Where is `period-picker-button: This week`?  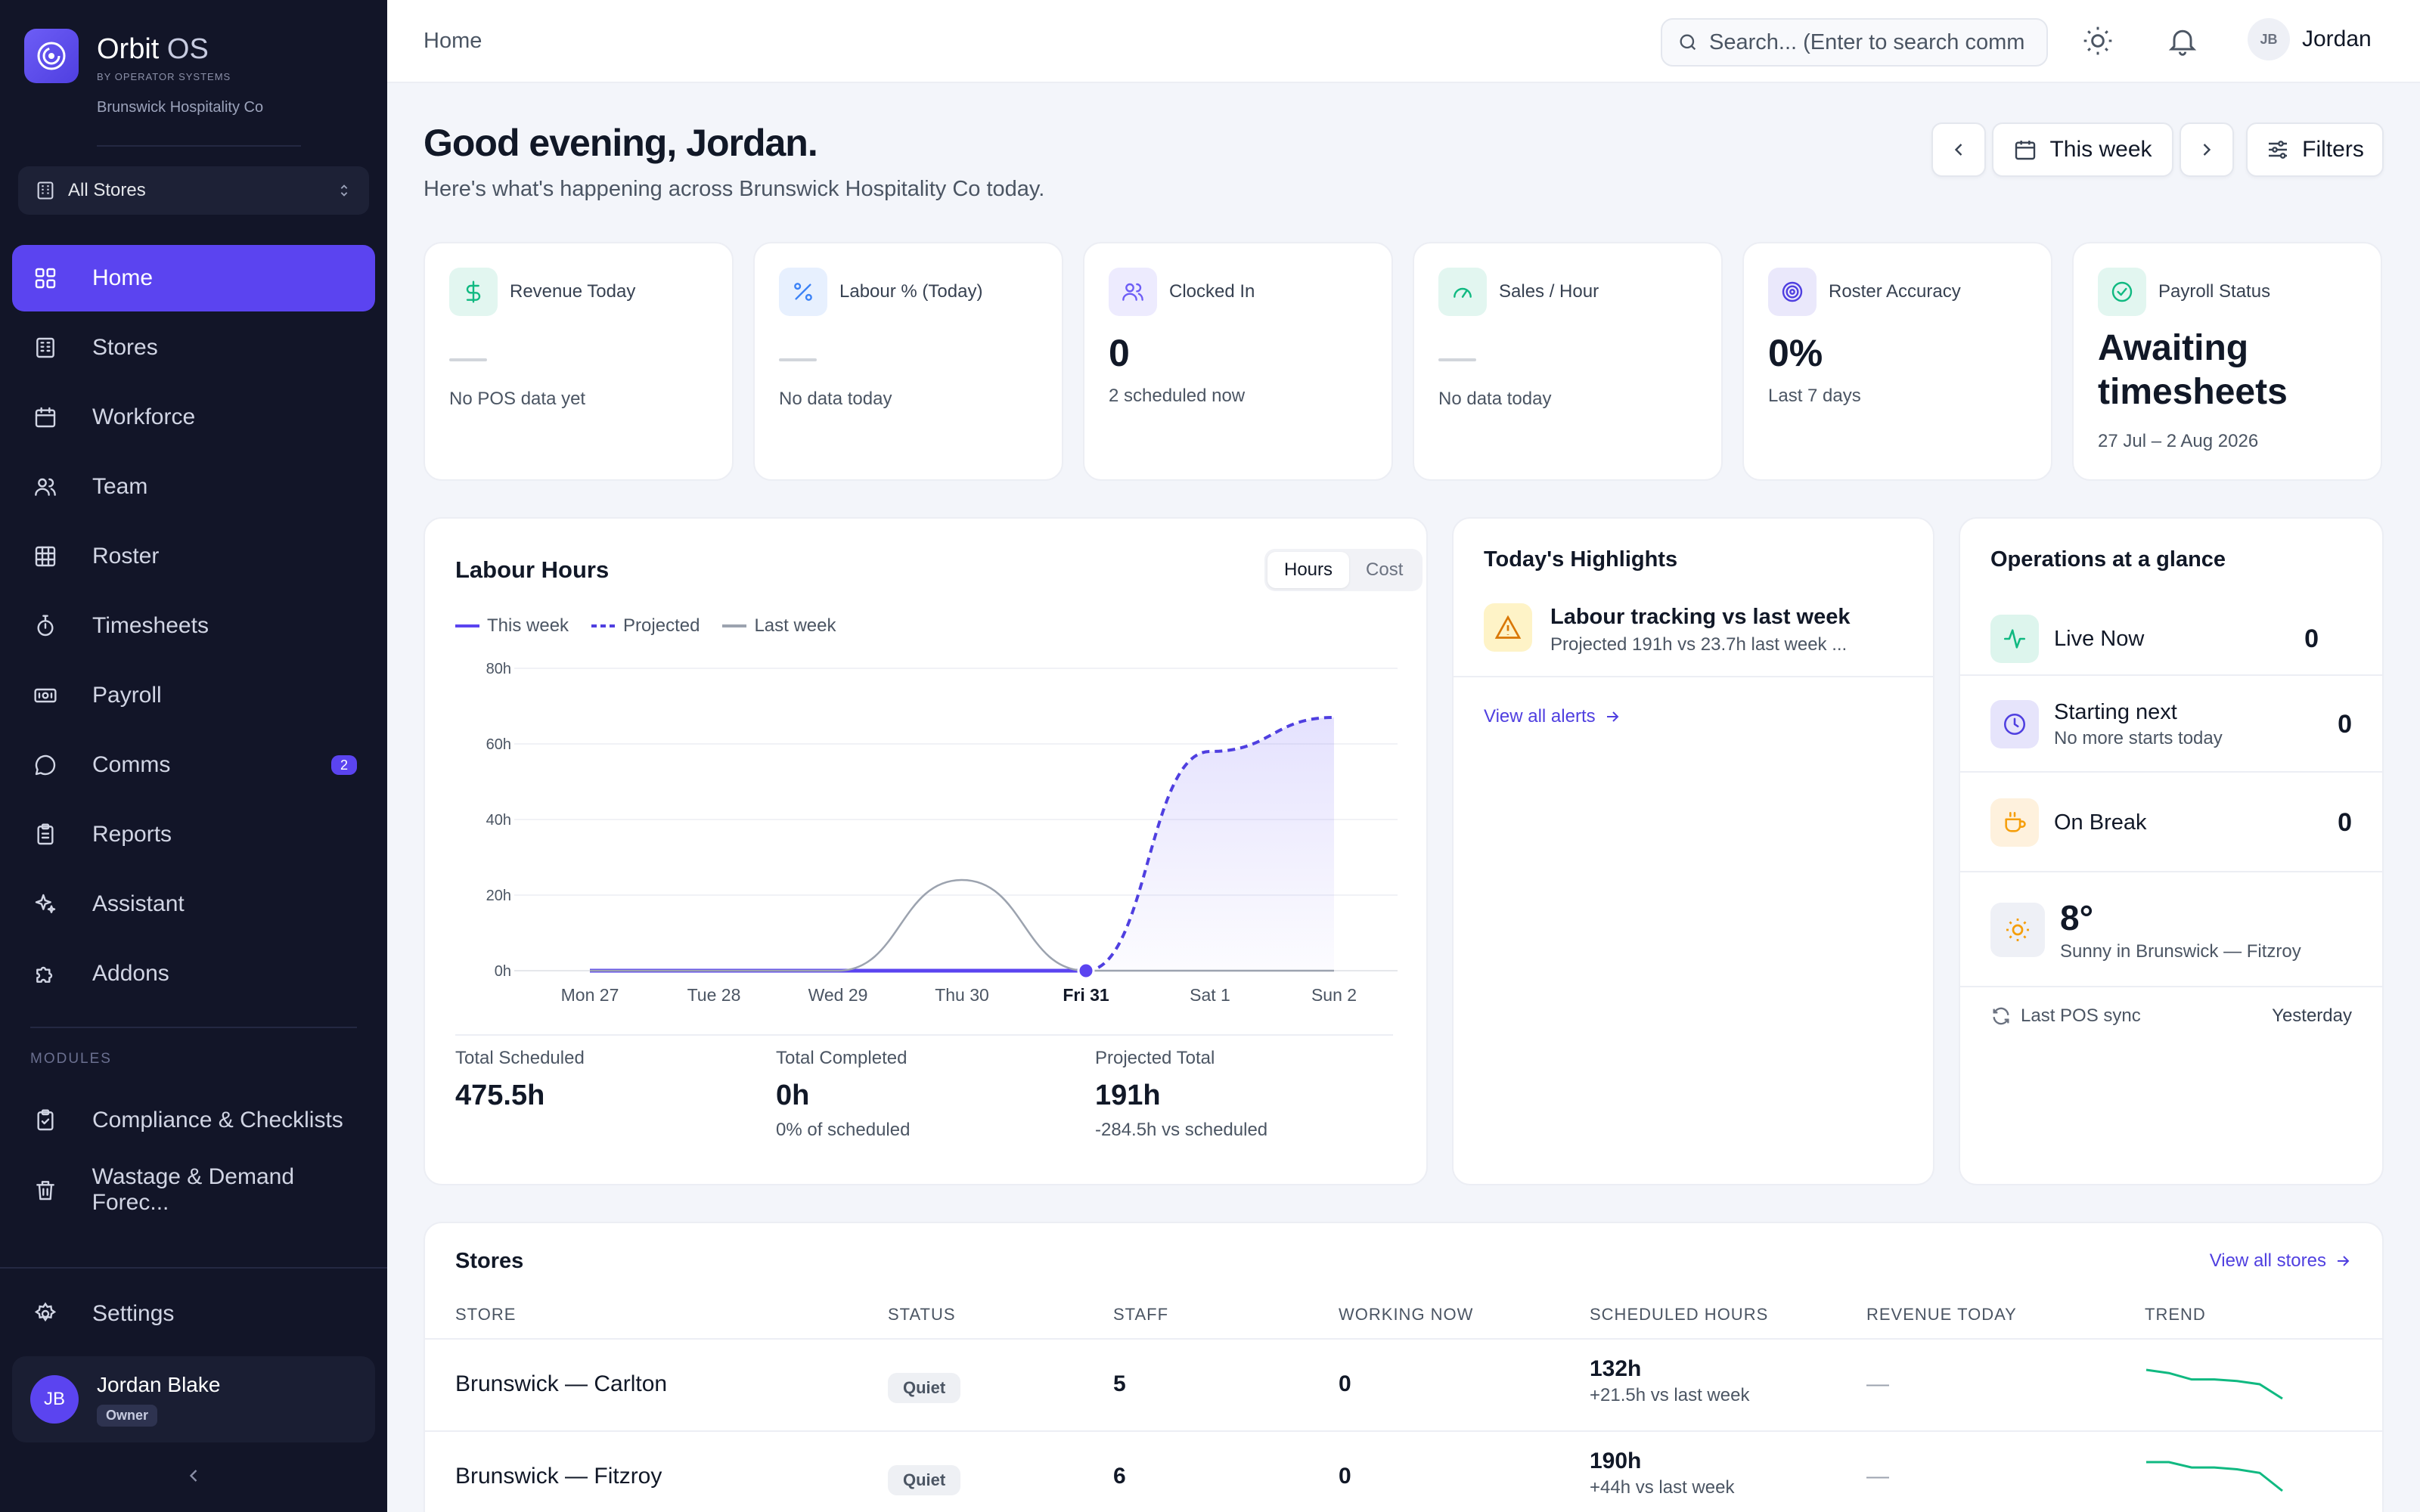 period-picker-button: This week is located at coordinates (2082, 149).